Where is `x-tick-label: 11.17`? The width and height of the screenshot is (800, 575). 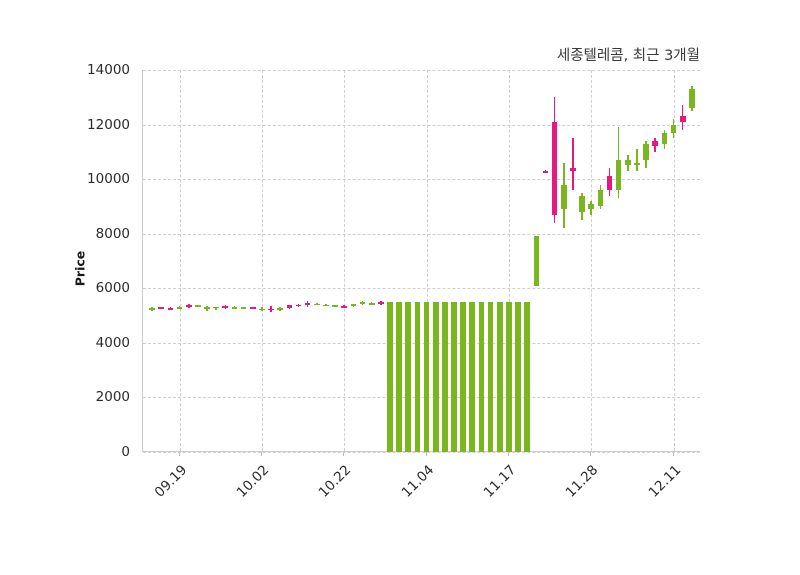
x-tick-label: 11.17 is located at coordinates (500, 481).